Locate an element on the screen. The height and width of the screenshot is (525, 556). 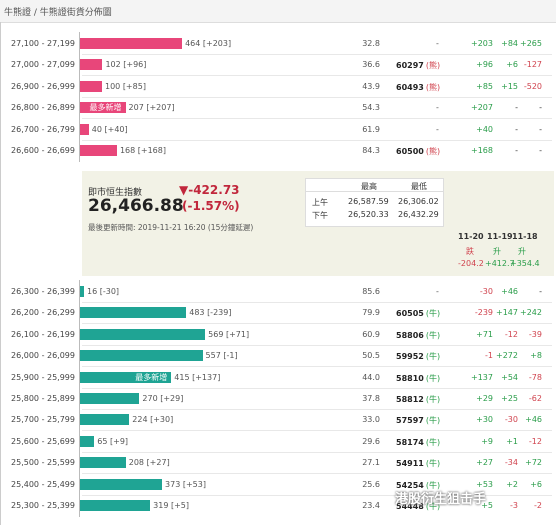
distance-pct: 33.0 is located at coordinates (371, 420).